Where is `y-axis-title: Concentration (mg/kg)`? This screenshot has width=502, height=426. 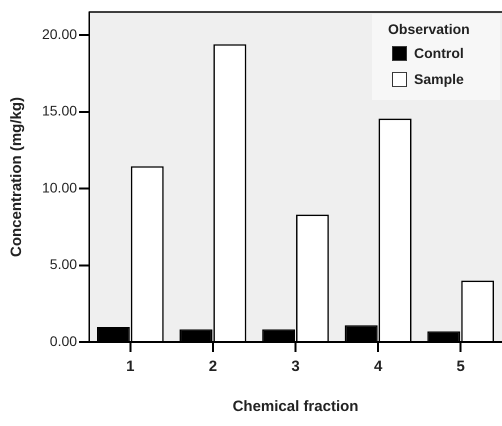
y-axis-title: Concentration (mg/kg) is located at coordinates (17, 177).